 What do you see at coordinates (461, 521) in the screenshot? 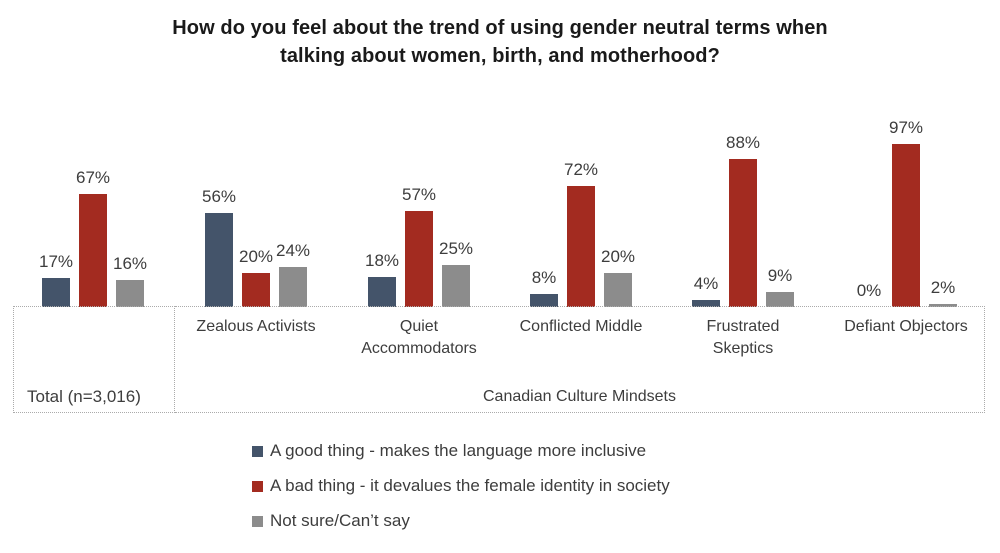
I see `legend-item: Not sure/Can’t say` at bounding box center [461, 521].